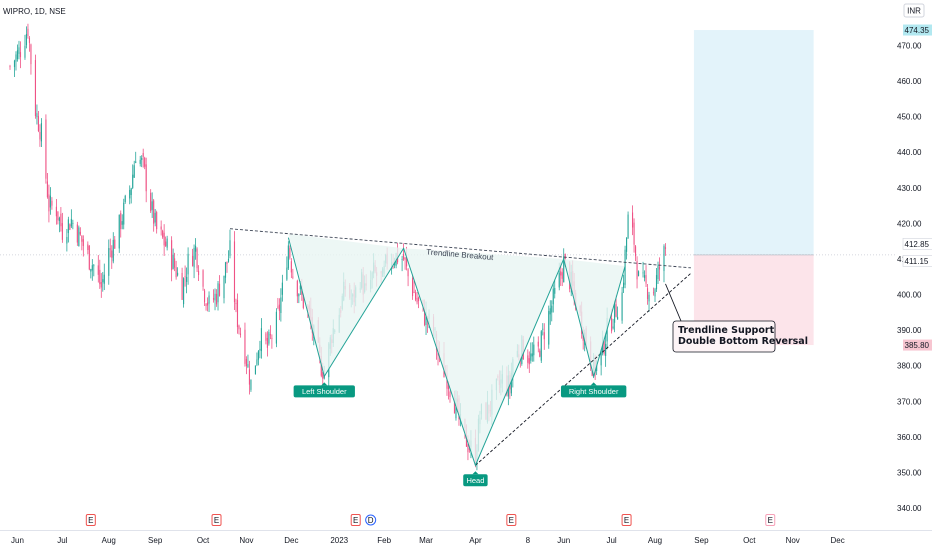 This screenshot has width=932, height=550. What do you see at coordinates (909, 152) in the screenshot?
I see `y-tick-label: 440.00` at bounding box center [909, 152].